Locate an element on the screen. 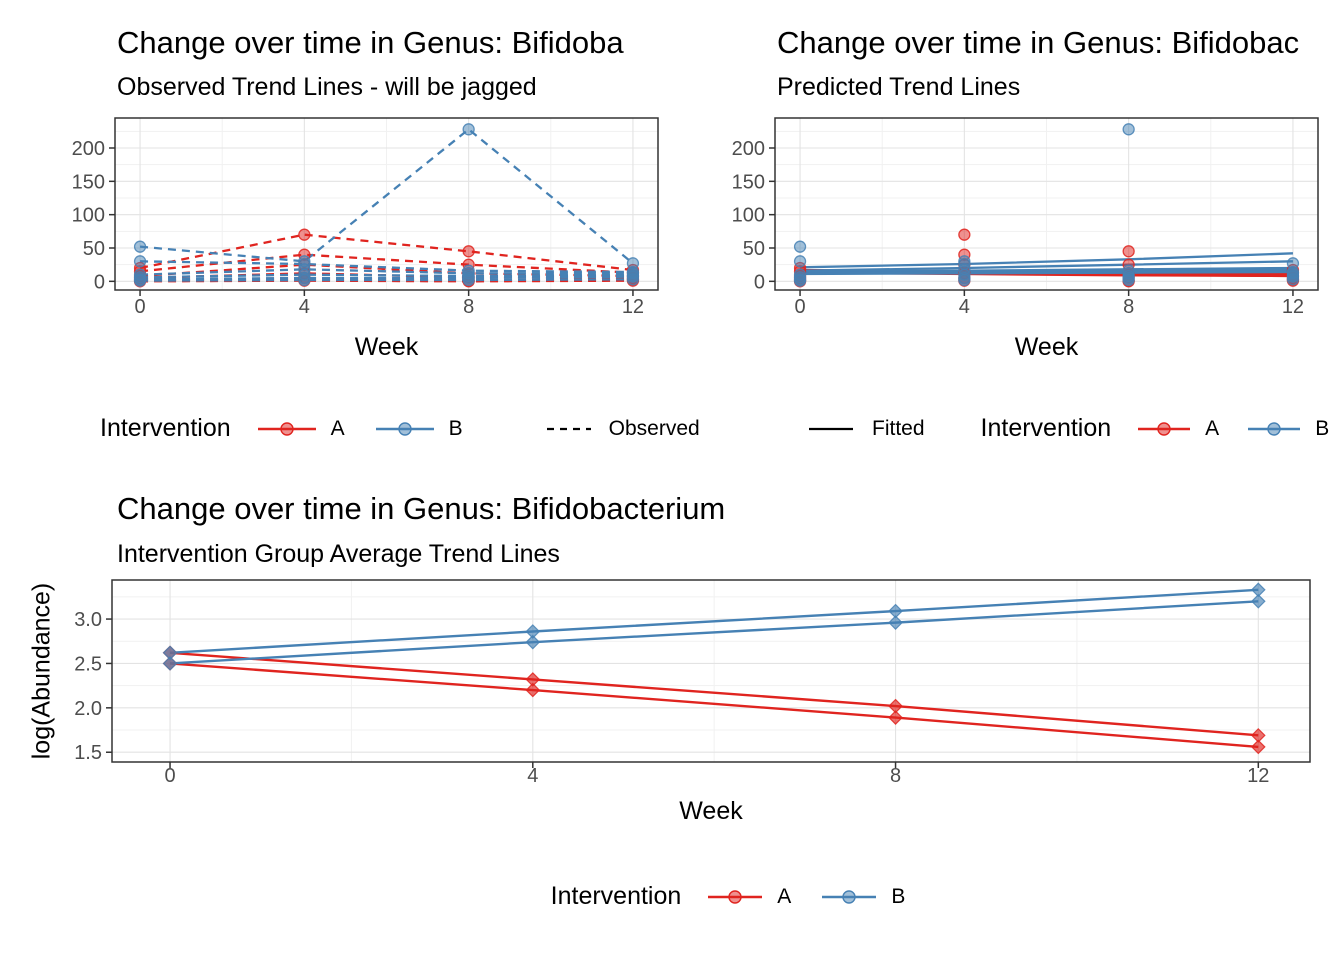  chart2-subtitle: Predicted Trend Lines is located at coordinates (899, 87).